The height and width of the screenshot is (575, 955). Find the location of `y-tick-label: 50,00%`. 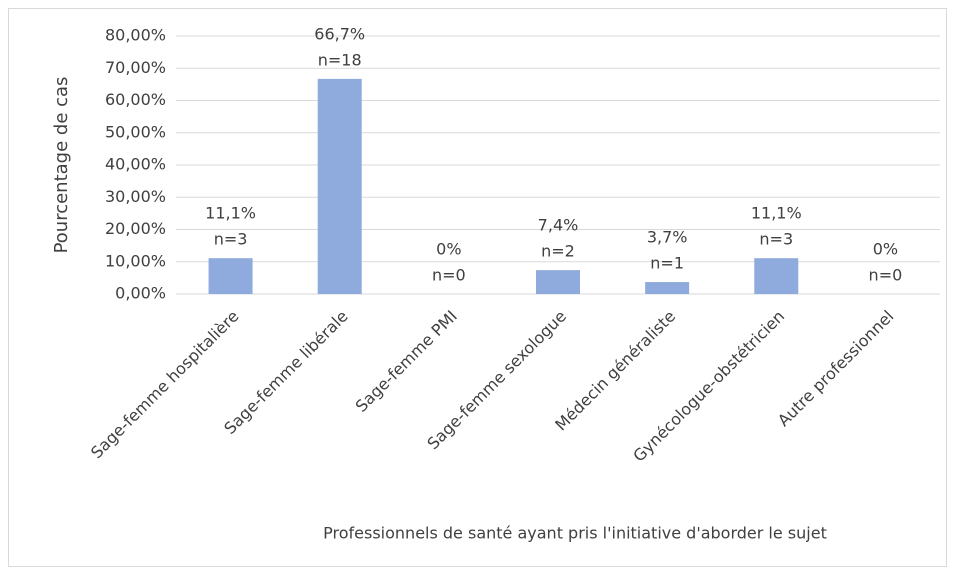

y-tick-label: 50,00% is located at coordinates (135, 131).